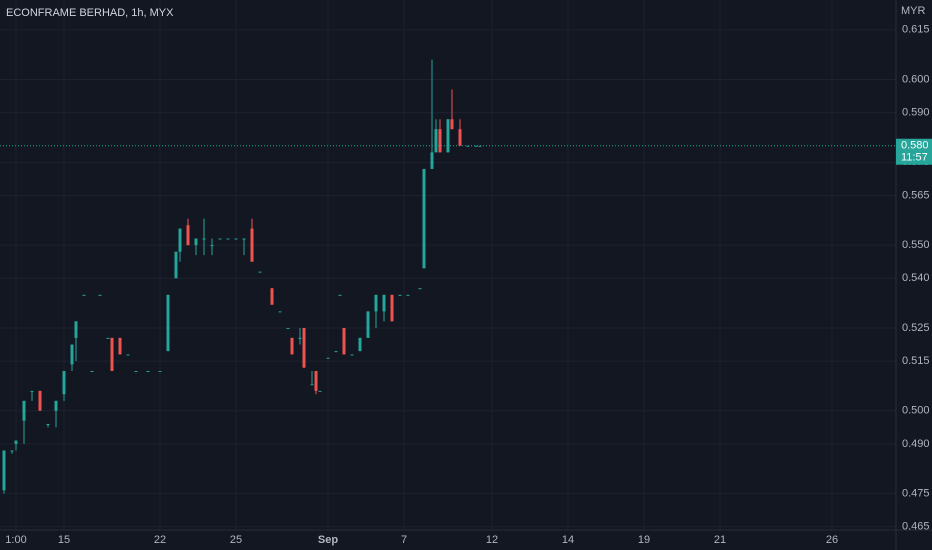 The width and height of the screenshot is (932, 550). Describe the element at coordinates (15, 540) in the screenshot. I see `x-tick-label: 1:00` at that location.